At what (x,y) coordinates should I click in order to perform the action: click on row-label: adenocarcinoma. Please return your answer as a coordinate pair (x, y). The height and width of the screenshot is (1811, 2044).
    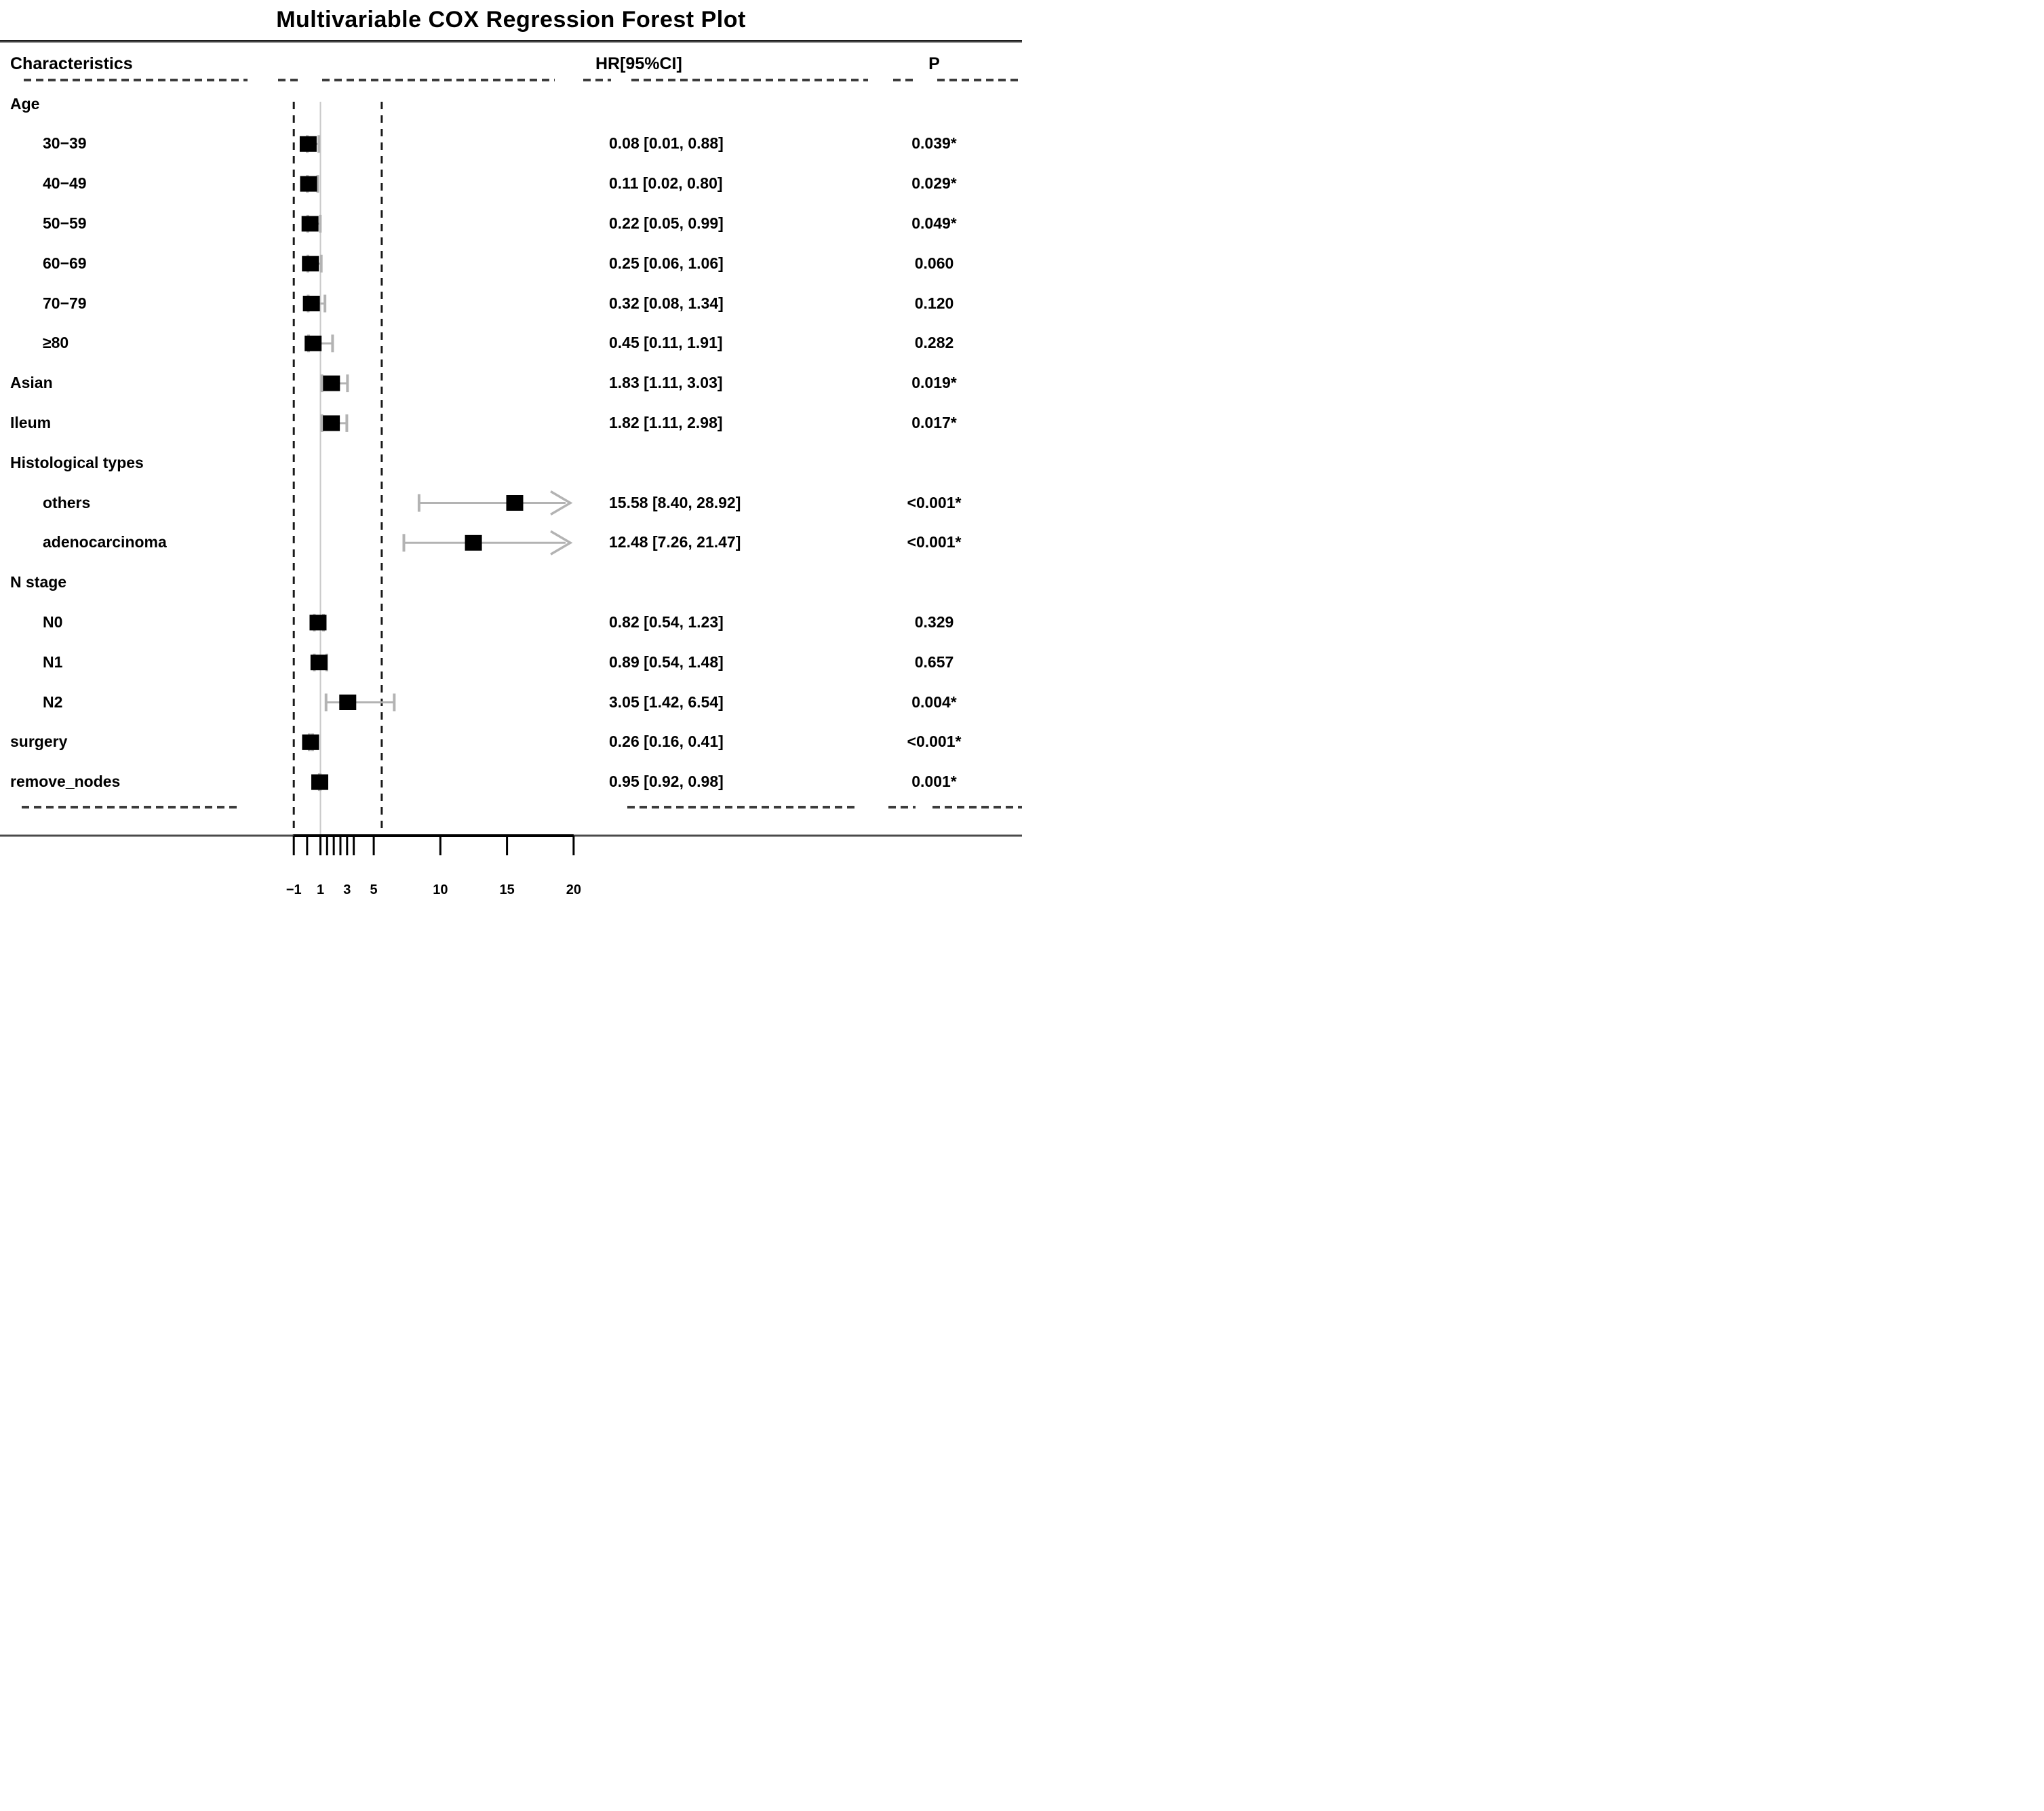
    Looking at the image, I should click on (105, 542).